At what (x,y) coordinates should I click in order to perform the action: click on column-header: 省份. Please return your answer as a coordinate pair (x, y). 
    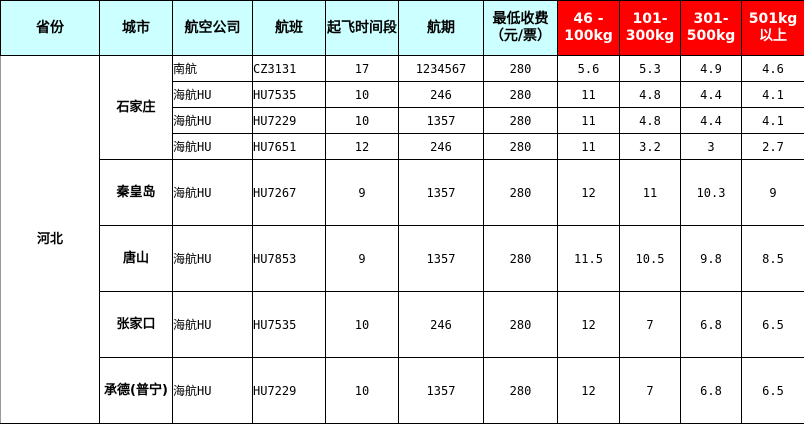
    Looking at the image, I should click on (50, 28).